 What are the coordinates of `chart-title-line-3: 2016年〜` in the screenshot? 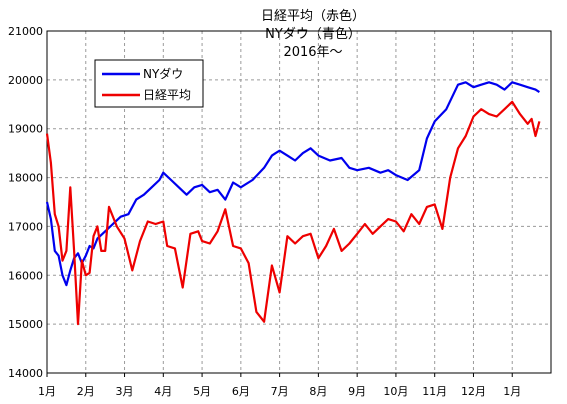 It's located at (312, 52).